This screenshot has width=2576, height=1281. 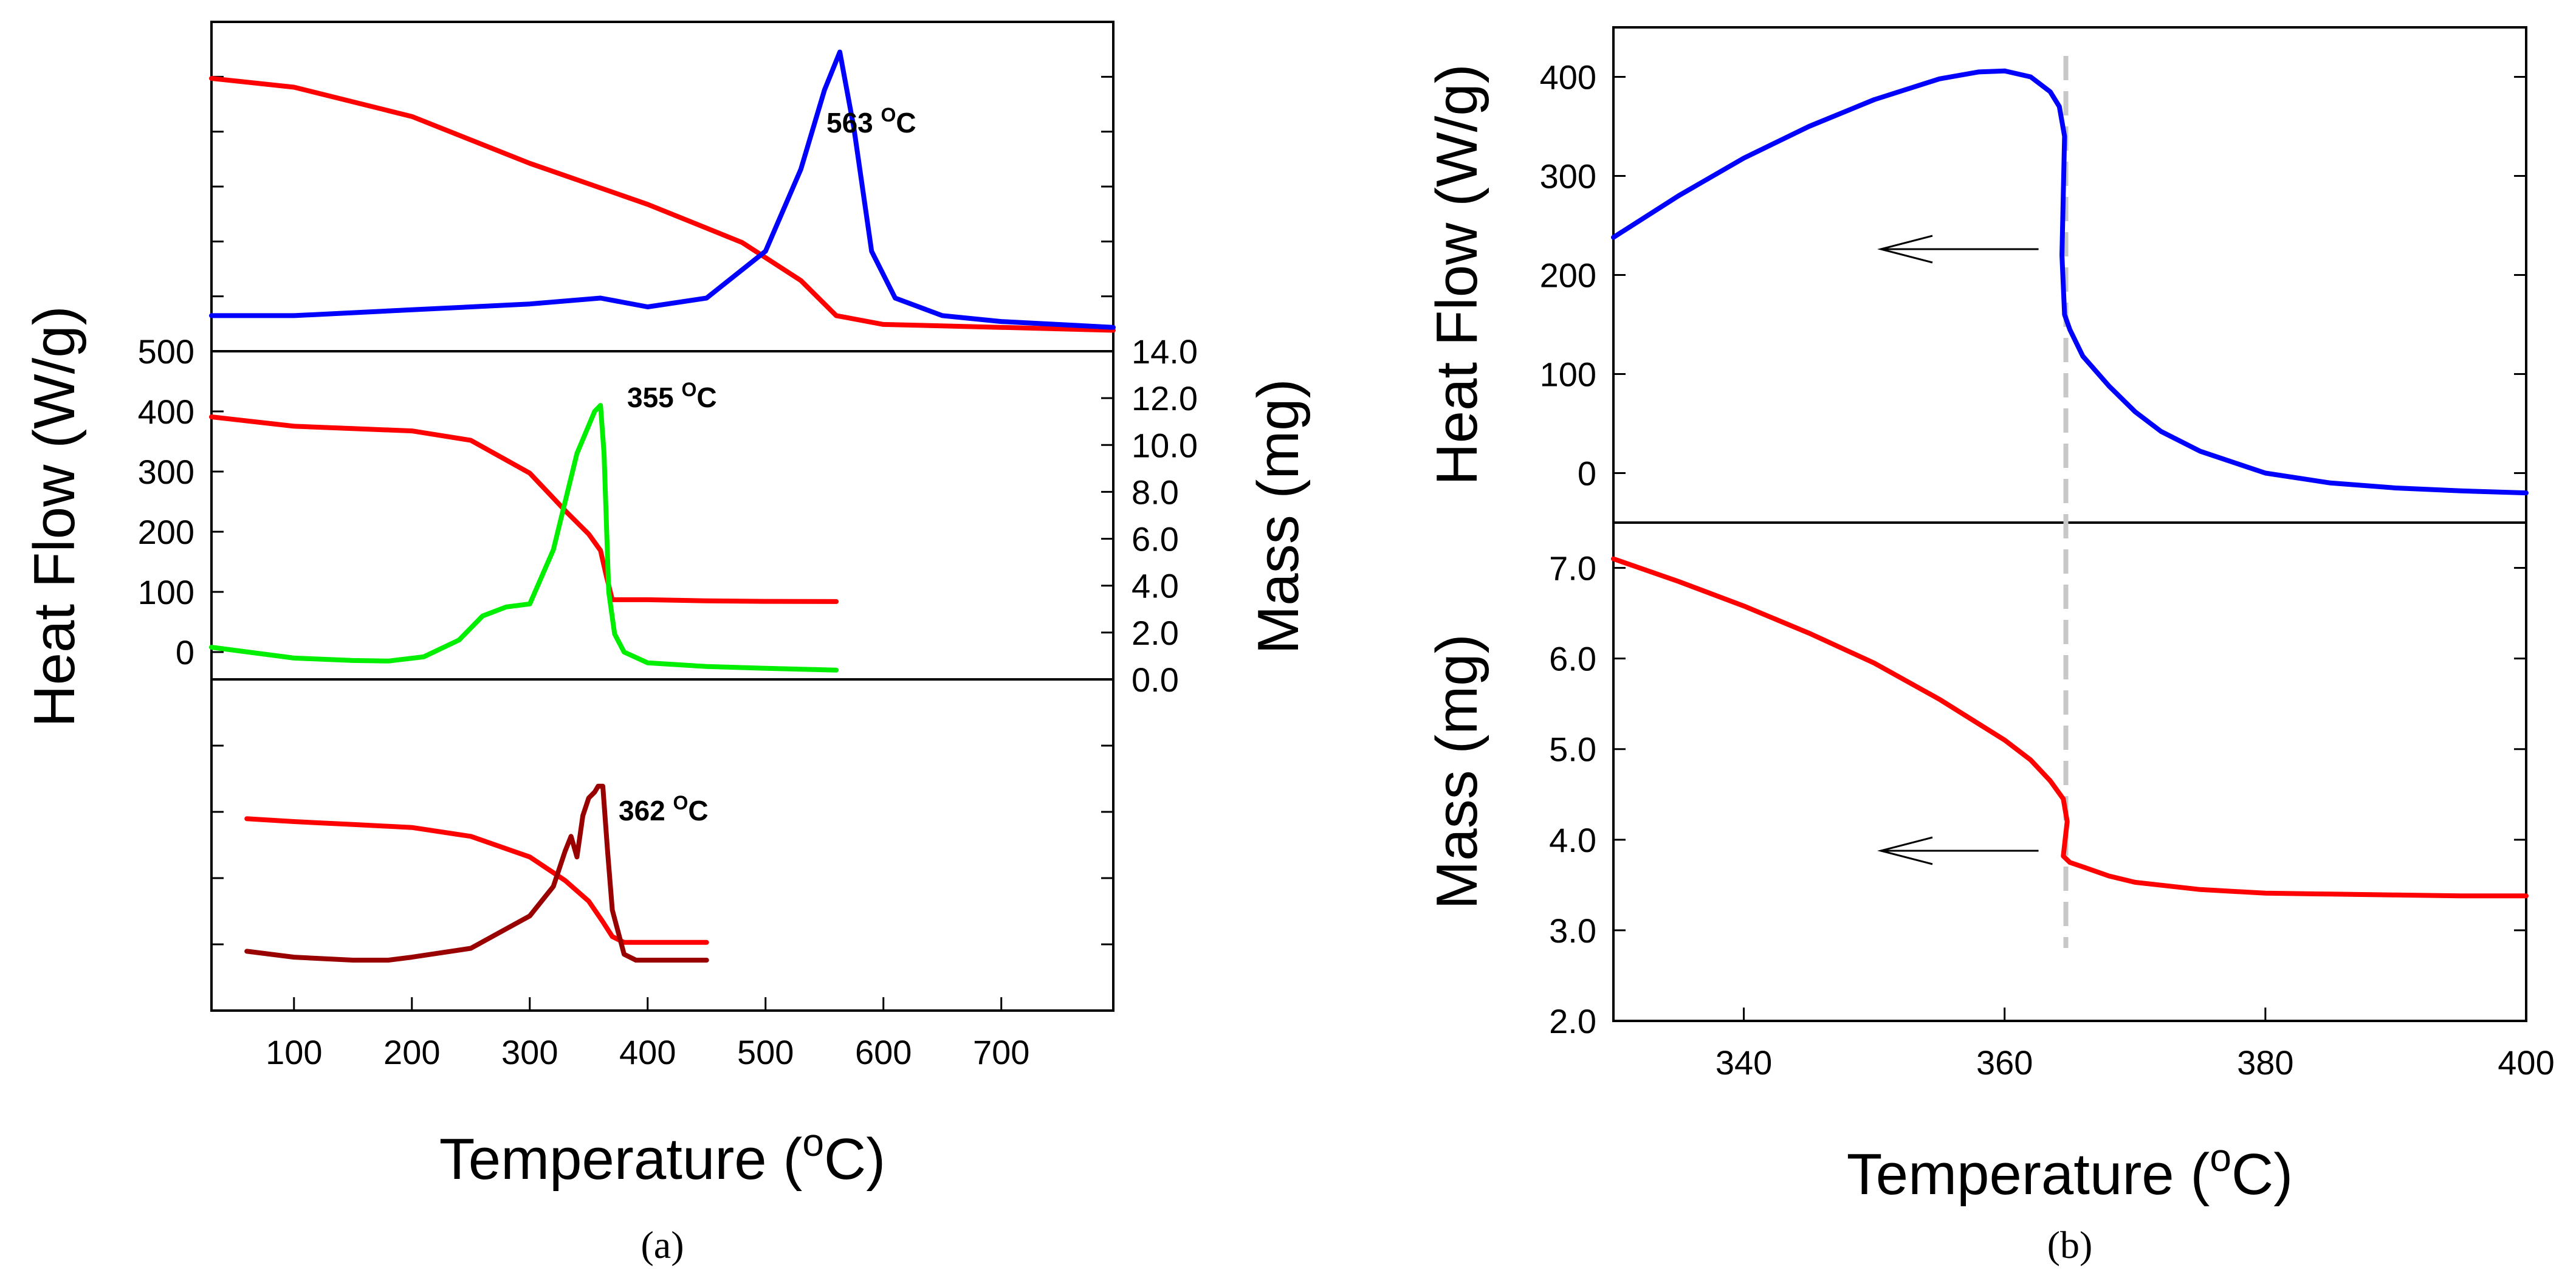 What do you see at coordinates (185, 652) in the screenshot?
I see `panel-a-heat-flow-tick-label: 0` at bounding box center [185, 652].